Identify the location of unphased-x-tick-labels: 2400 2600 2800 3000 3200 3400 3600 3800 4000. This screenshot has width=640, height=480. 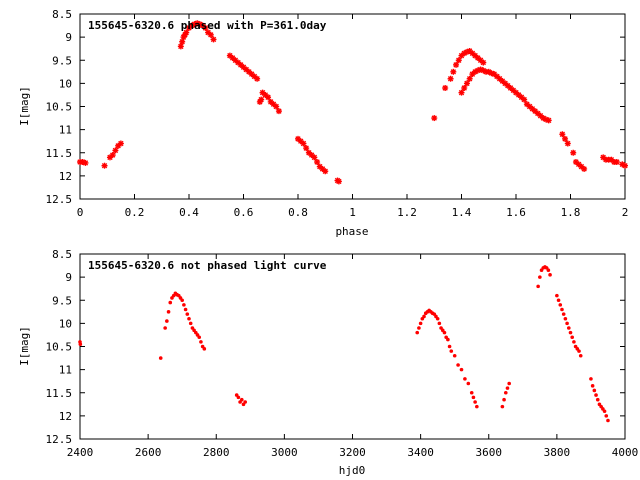
(353, 452).